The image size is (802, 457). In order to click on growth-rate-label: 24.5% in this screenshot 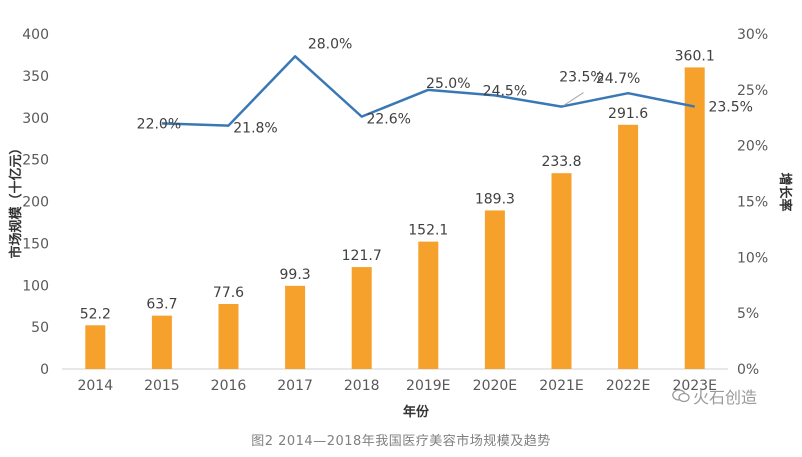, I will do `click(505, 91)`.